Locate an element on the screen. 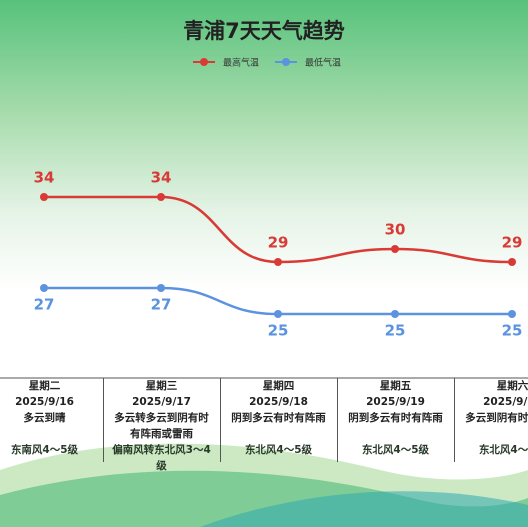  weekday: 星期四 is located at coordinates (278, 386).